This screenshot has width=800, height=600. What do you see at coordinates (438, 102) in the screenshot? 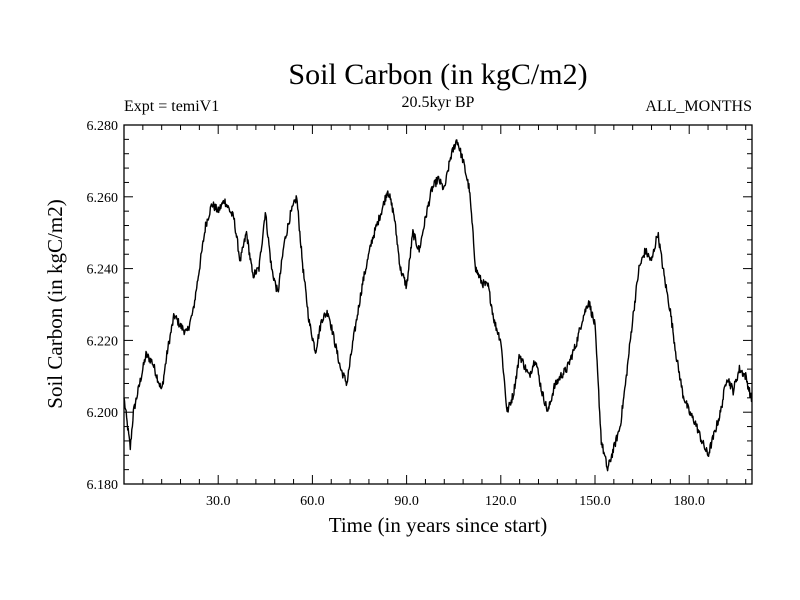
I see `subtitle: 20.5kyr BP` at bounding box center [438, 102].